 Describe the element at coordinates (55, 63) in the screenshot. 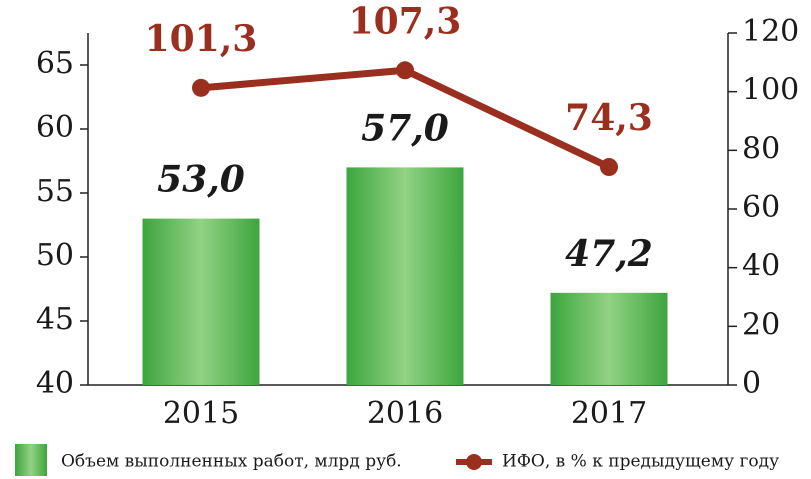

I see `y-tick-label: 65` at that location.